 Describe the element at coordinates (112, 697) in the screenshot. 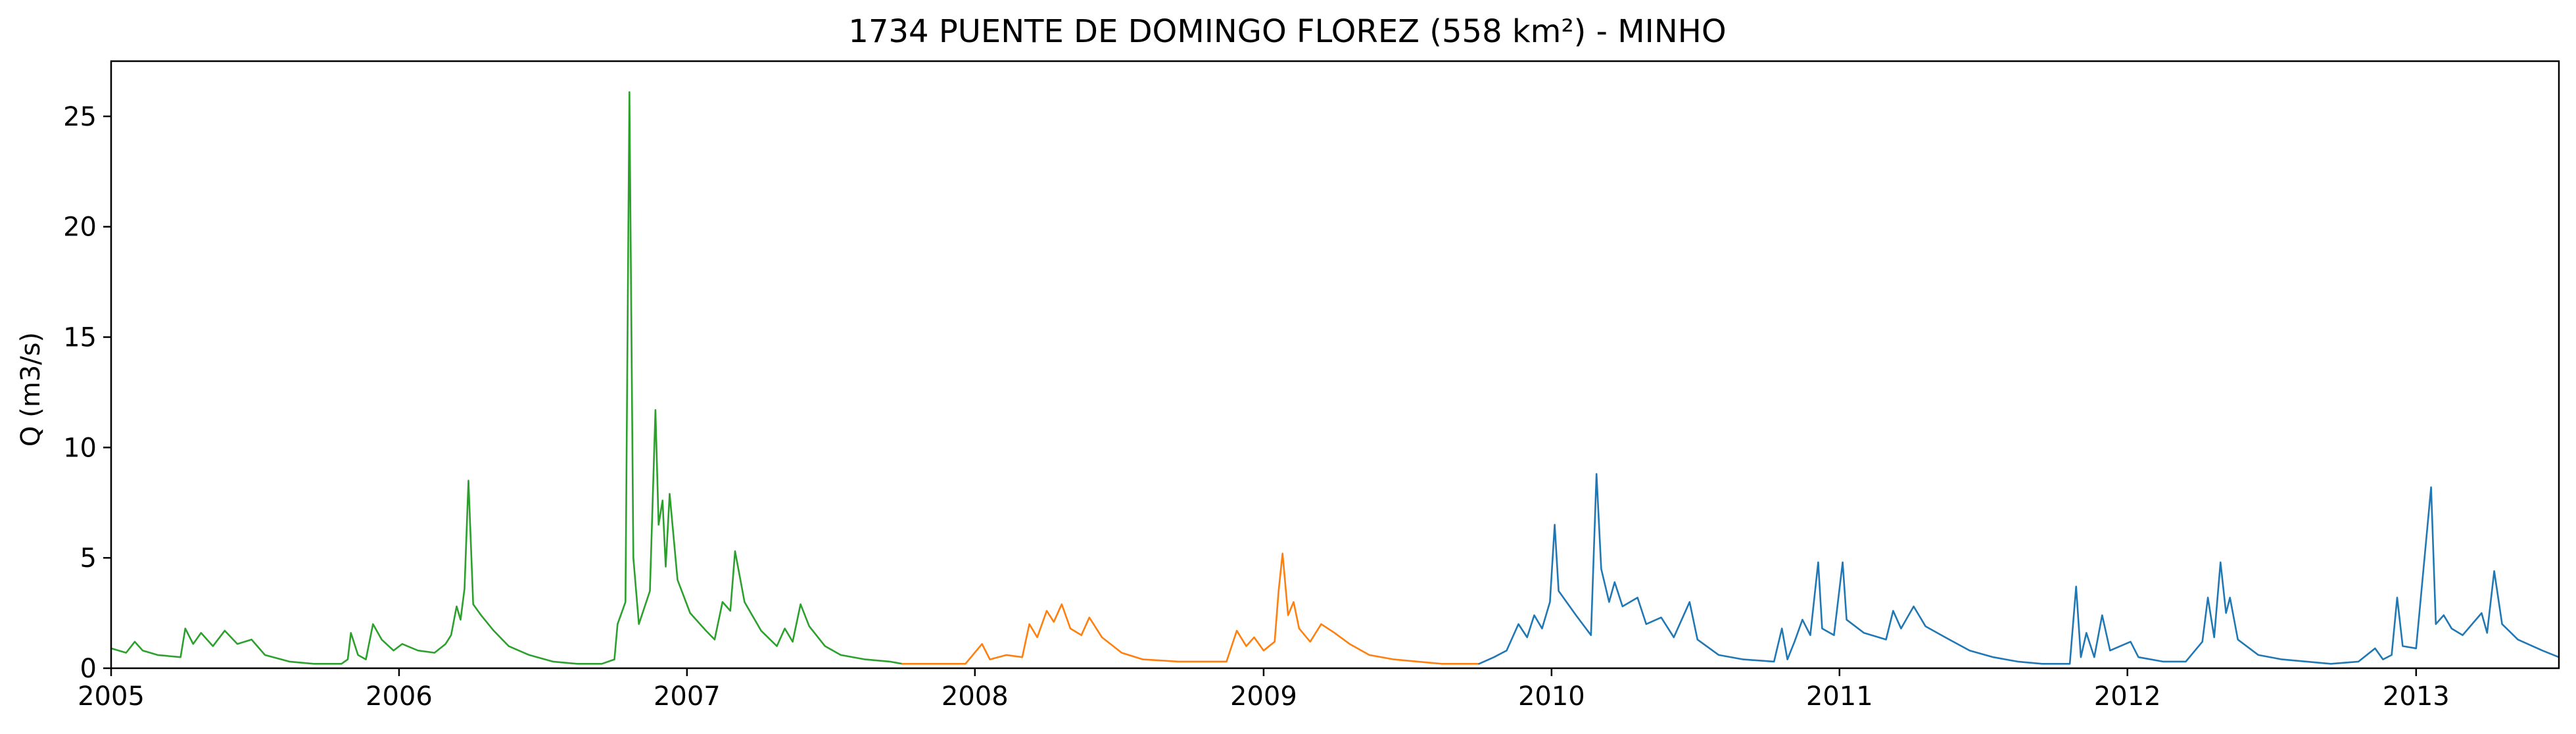

I see `x-tick-label: 2005` at that location.